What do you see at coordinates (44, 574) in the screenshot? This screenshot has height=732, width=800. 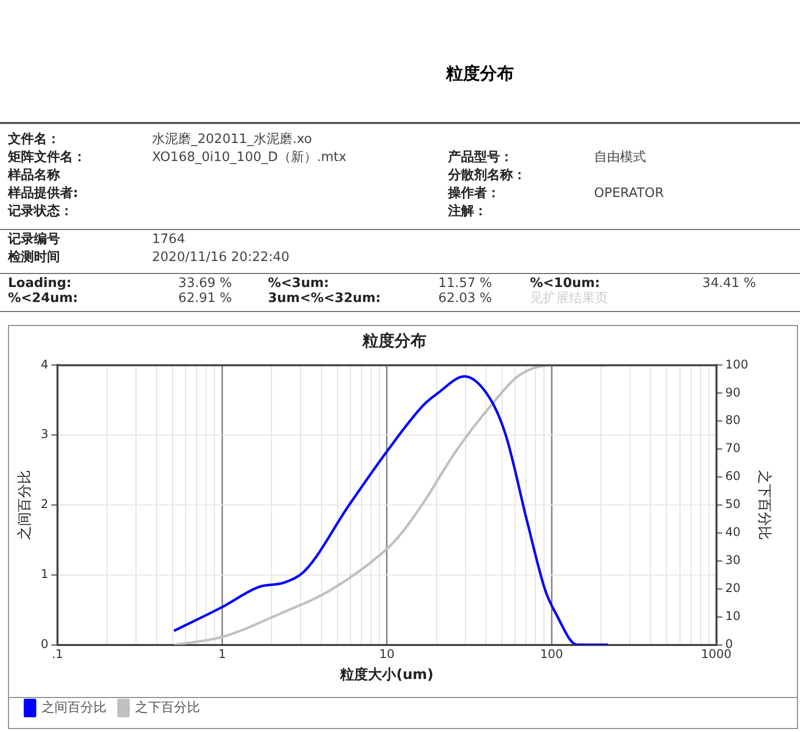 I see `y-tick-label: 1` at bounding box center [44, 574].